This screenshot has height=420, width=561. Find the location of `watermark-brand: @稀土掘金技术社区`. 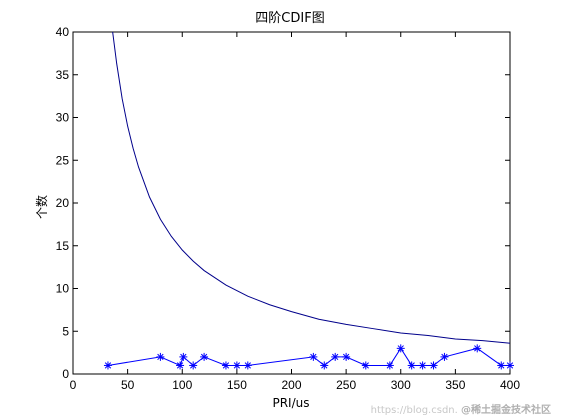

watermark-brand: @稀土掘金技术社区 is located at coordinates (506, 410).